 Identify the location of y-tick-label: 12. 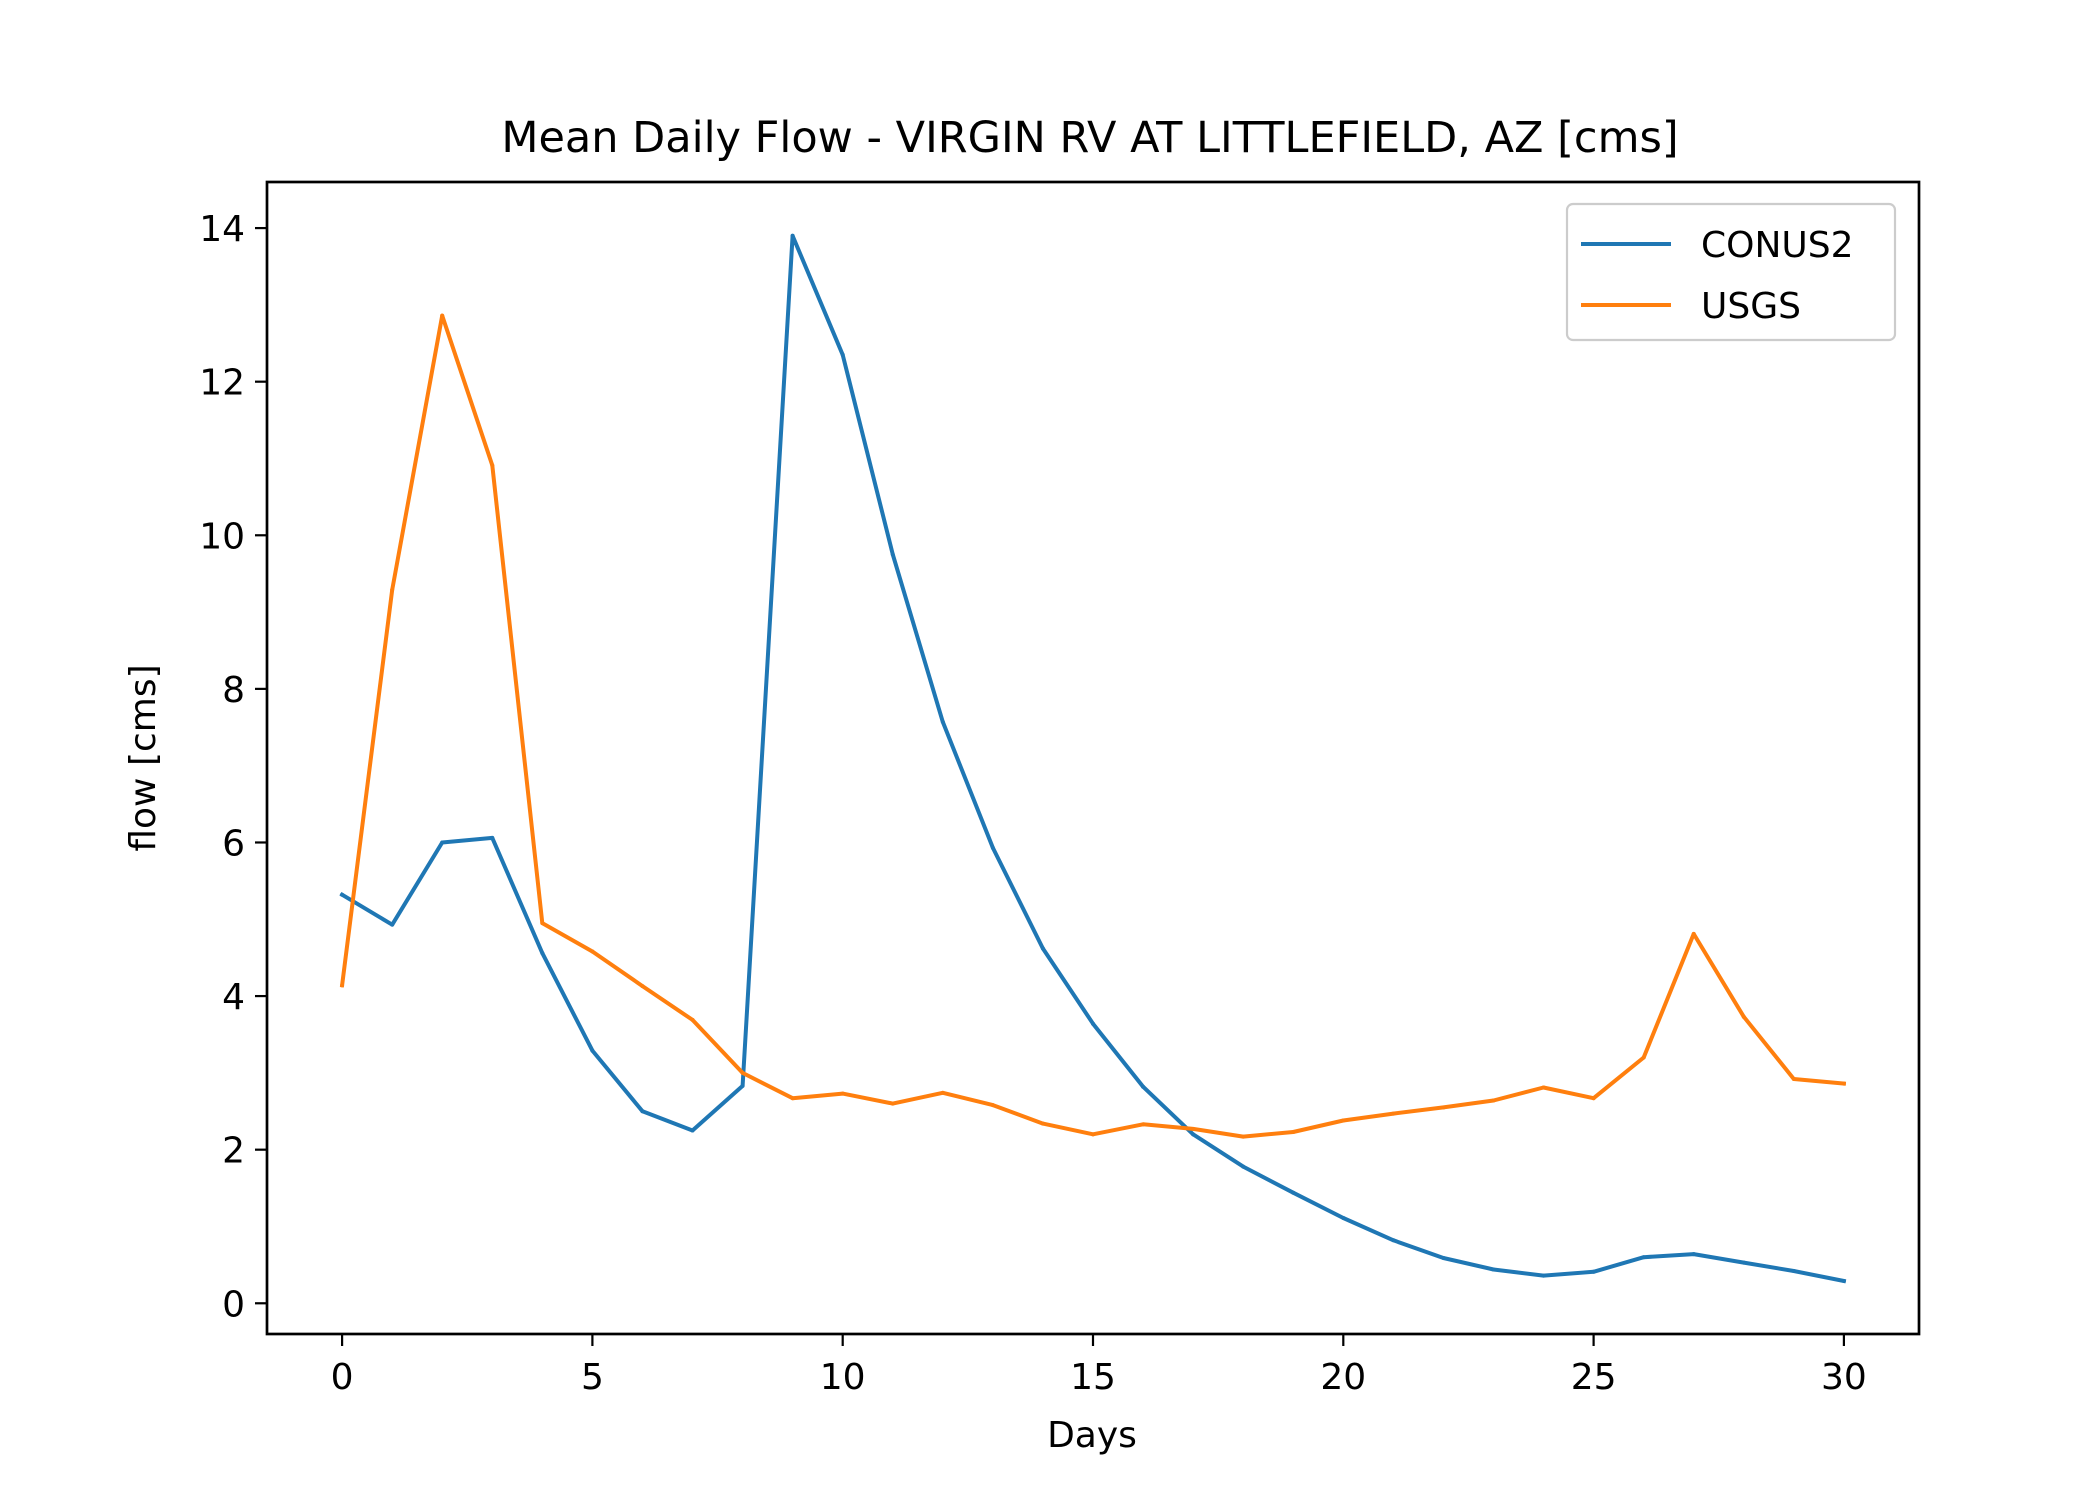
(222, 383).